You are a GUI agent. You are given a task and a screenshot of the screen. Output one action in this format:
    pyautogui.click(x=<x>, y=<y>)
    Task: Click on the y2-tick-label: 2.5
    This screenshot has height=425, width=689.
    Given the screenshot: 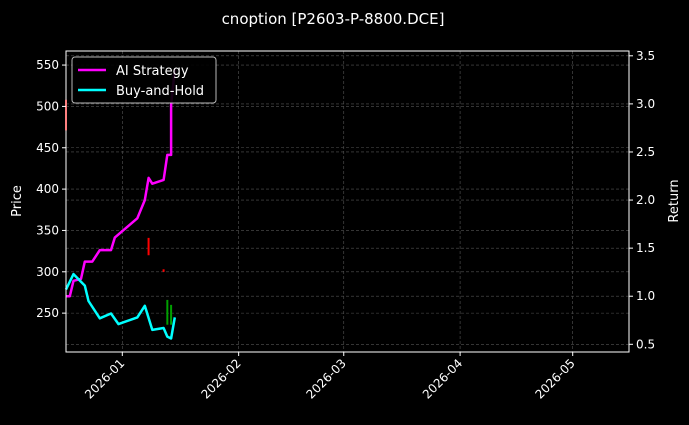 What is the action you would take?
    pyautogui.click(x=645, y=152)
    